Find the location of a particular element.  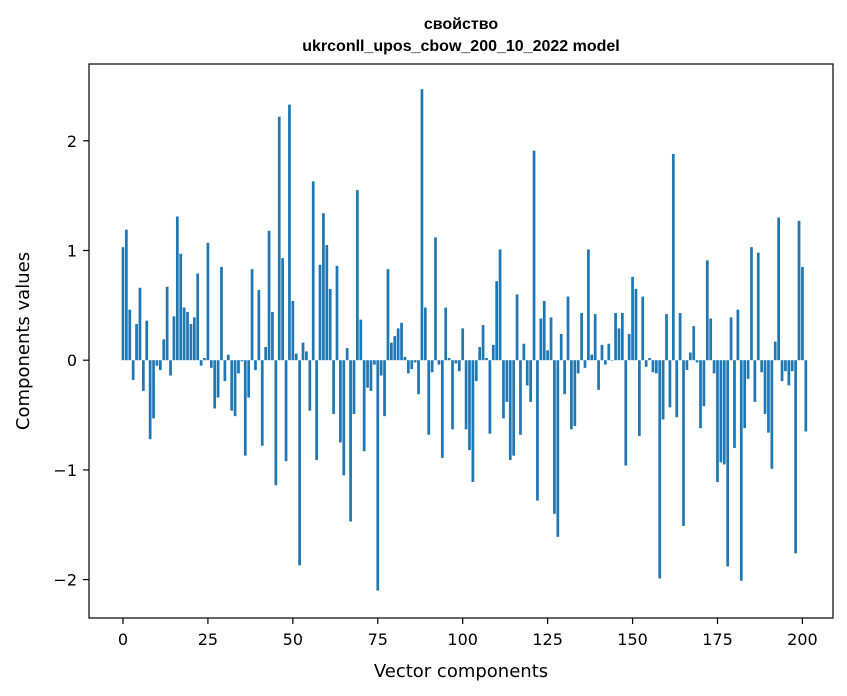

chart-subtitle: ukrconll_upos_cbow_200_10_2022 model is located at coordinates (460, 46).